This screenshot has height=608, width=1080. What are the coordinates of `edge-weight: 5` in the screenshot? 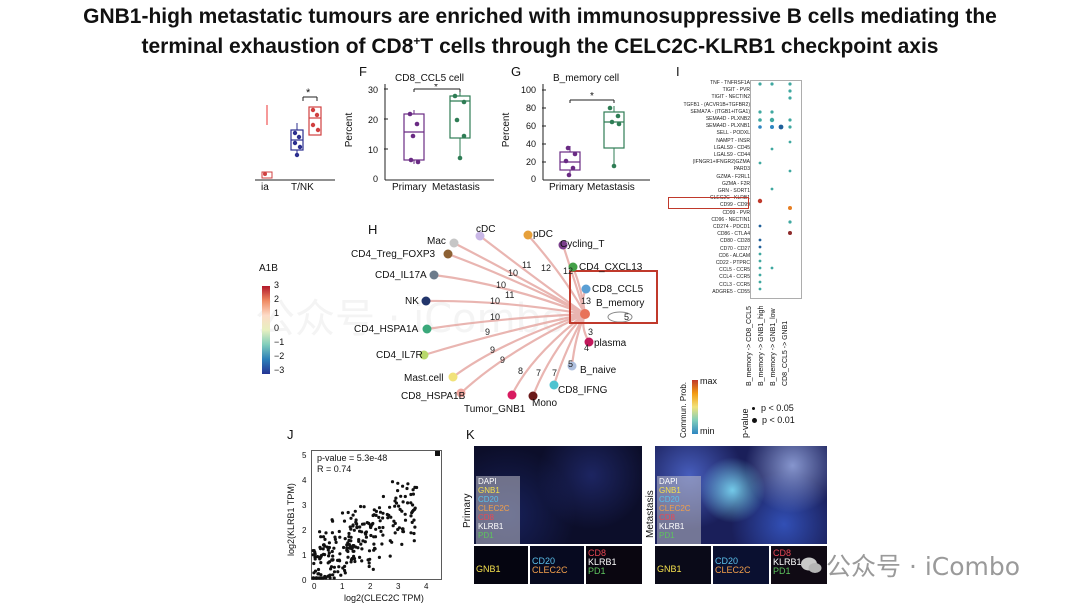 It's located at (626, 317).